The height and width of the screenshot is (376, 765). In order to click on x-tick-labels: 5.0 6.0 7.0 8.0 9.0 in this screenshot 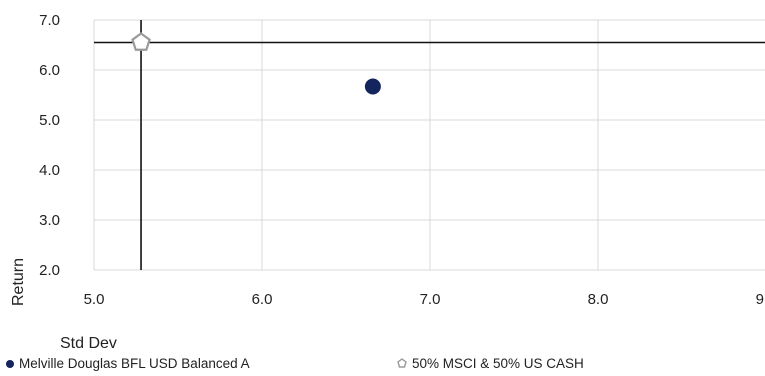, I will do `click(424, 299)`.